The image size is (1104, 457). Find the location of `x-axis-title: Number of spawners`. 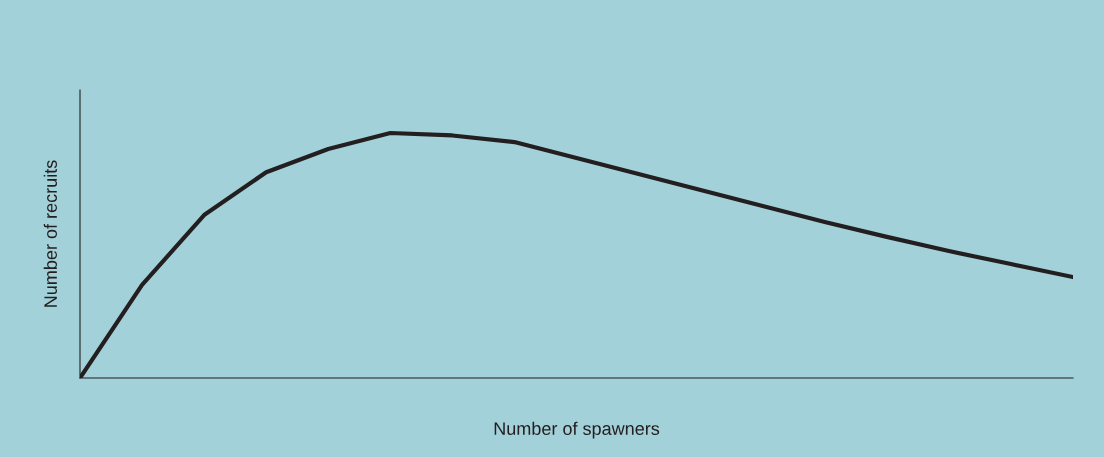

x-axis-title: Number of spawners is located at coordinates (577, 430).